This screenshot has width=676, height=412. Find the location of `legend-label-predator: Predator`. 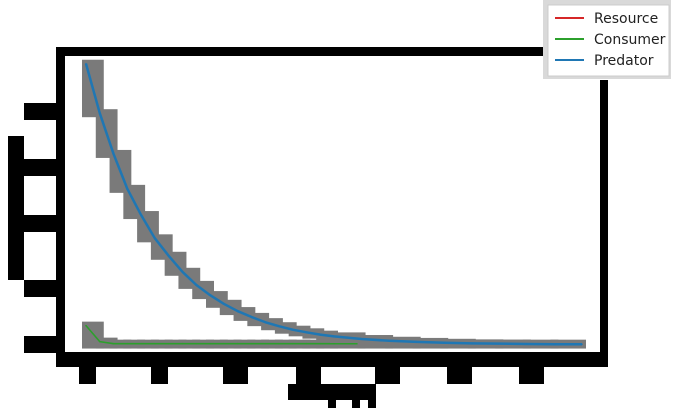

legend-label-predator: Predator is located at coordinates (624, 61).